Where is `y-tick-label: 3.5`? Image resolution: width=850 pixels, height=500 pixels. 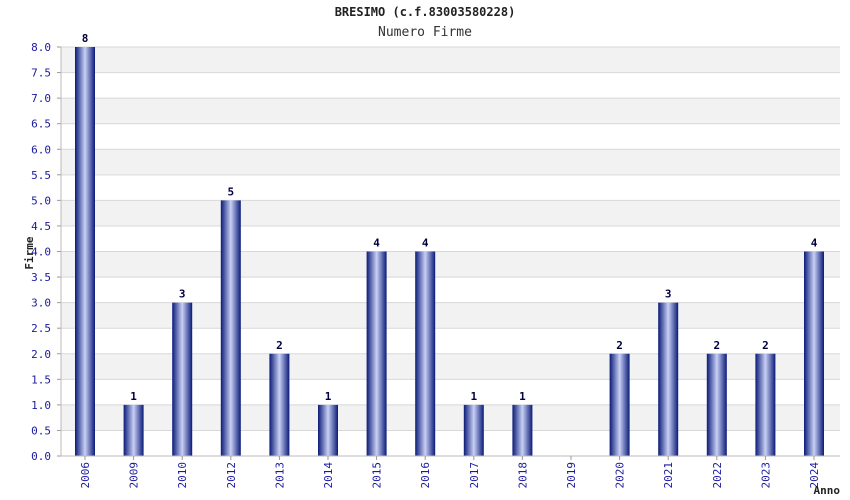
y-tick-label: 3.5 is located at coordinates (41, 277).